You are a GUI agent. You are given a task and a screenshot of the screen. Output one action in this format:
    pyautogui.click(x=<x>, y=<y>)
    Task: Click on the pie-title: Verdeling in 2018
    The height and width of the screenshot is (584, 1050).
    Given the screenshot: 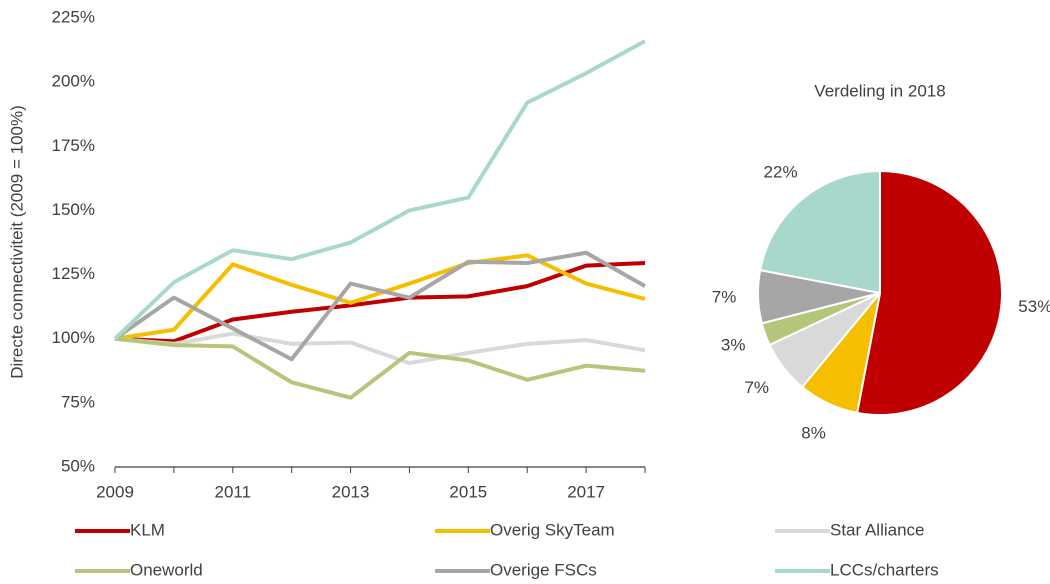 What is the action you would take?
    pyautogui.click(x=879, y=90)
    